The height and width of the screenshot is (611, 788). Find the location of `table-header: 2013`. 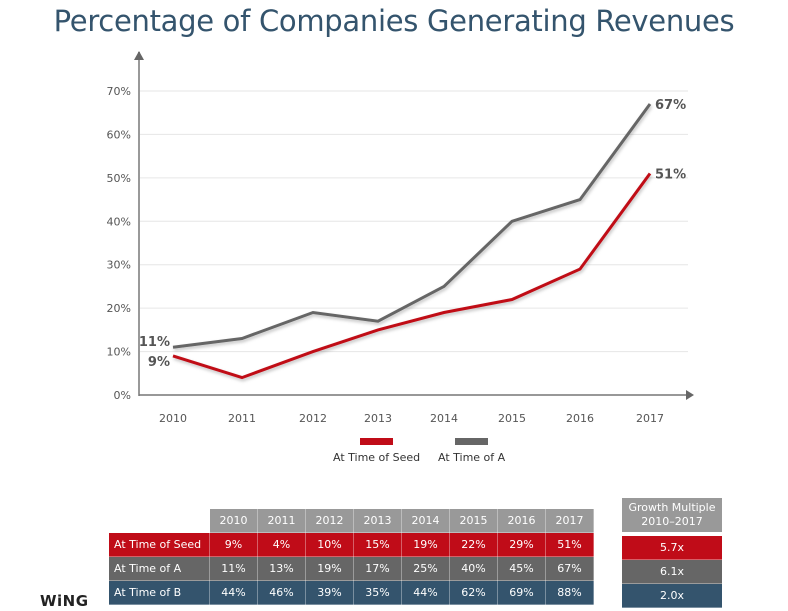

table-header: 2013 is located at coordinates (377, 520).